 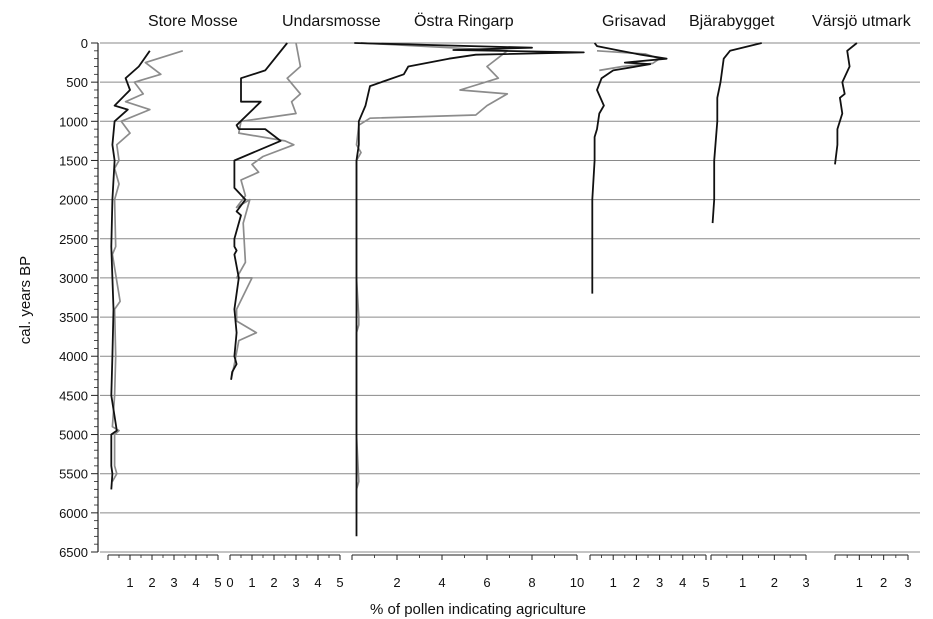 I want to click on x-tick-label: 10, so click(x=577, y=582).